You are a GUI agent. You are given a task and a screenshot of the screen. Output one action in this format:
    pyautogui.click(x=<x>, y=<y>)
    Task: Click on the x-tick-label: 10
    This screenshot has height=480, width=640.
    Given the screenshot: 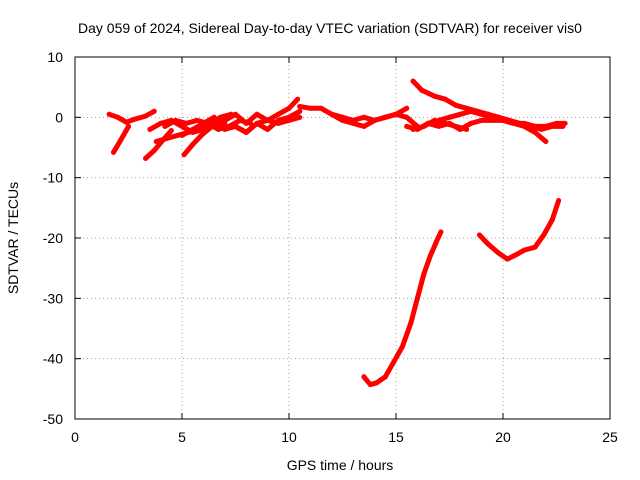 What is the action you would take?
    pyautogui.click(x=289, y=437)
    